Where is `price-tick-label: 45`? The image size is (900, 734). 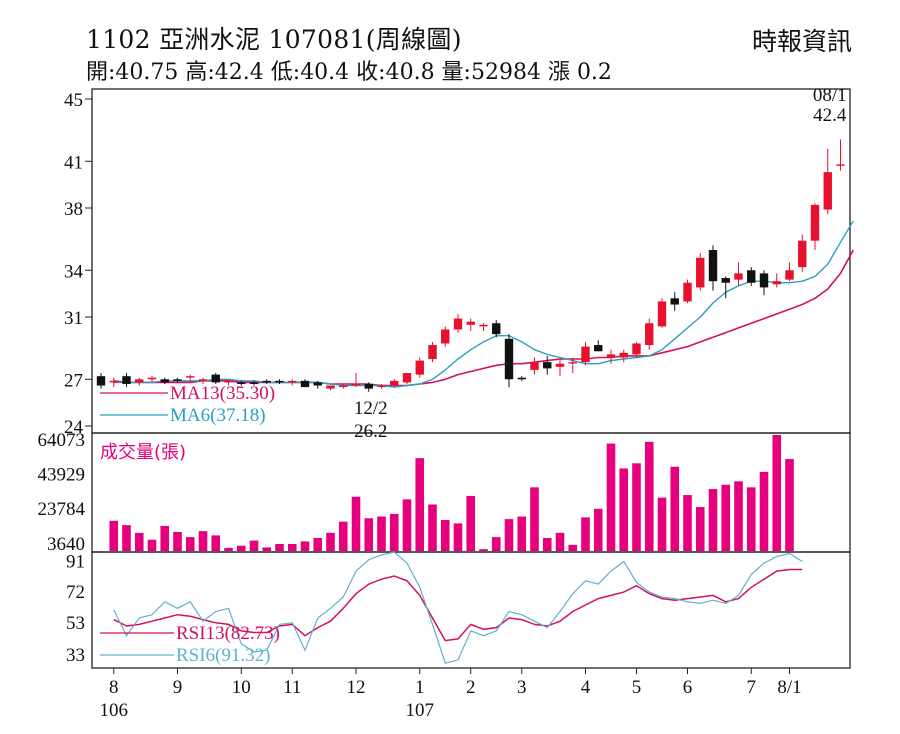 price-tick-label: 45 is located at coordinates (73, 100).